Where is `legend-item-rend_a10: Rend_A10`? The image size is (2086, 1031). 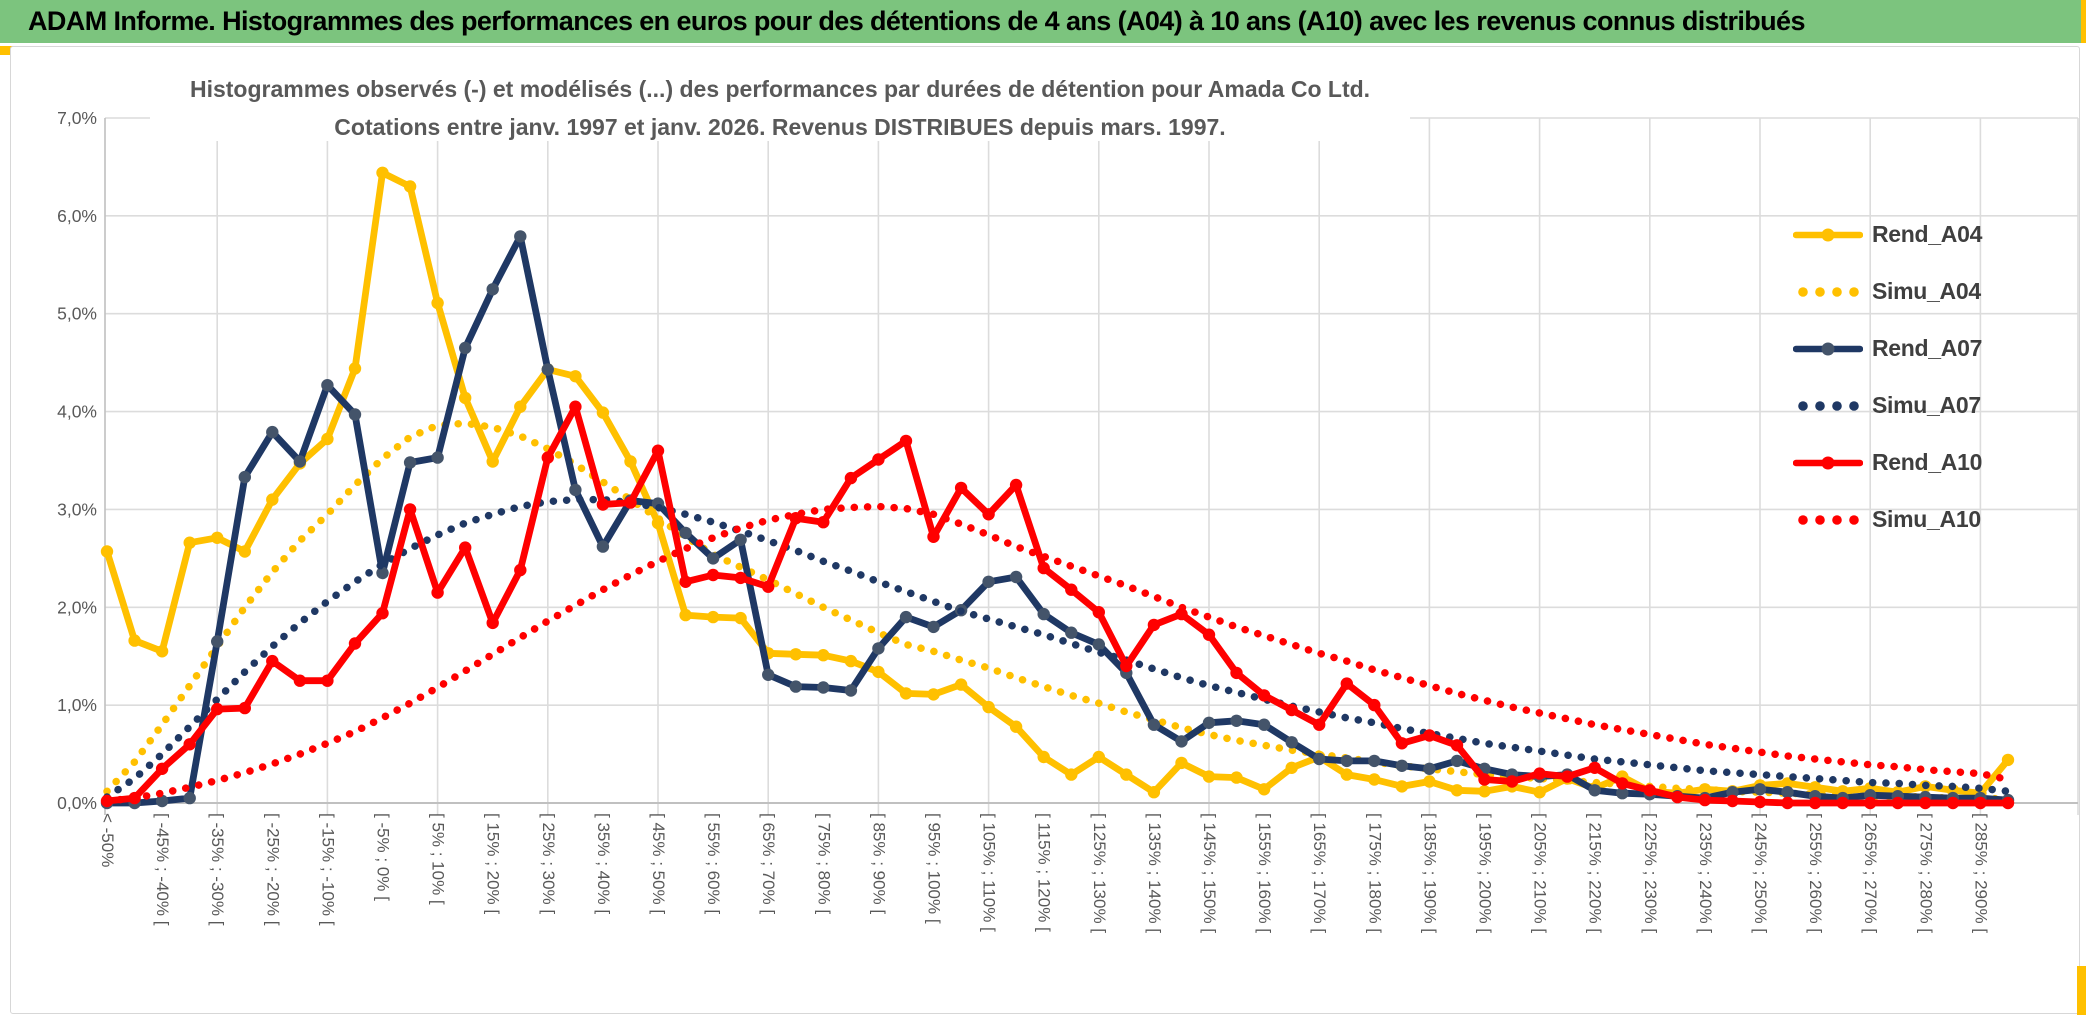
legend-item-rend_a10: Rend_A10 is located at coordinates (1887, 462).